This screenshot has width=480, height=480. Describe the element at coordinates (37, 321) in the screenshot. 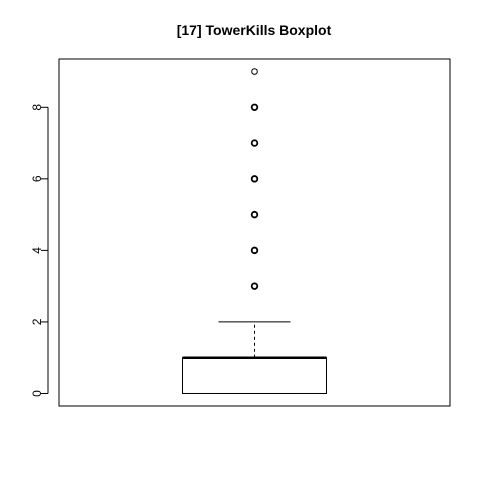

I see `y-tick-label: 2` at that location.